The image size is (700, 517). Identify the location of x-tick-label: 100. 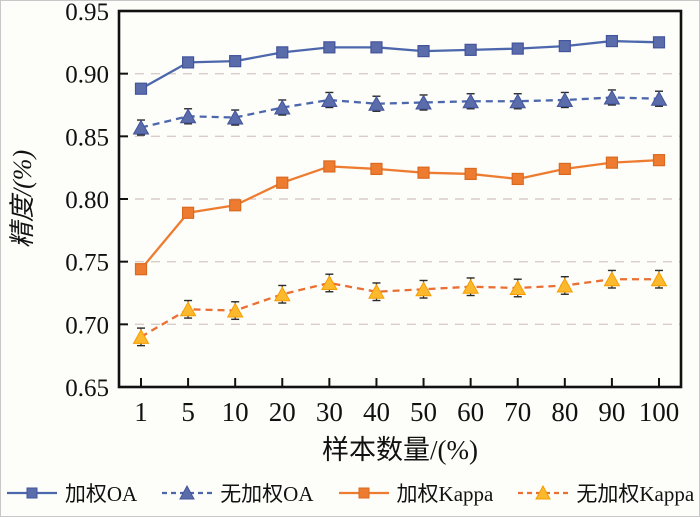
(659, 412).